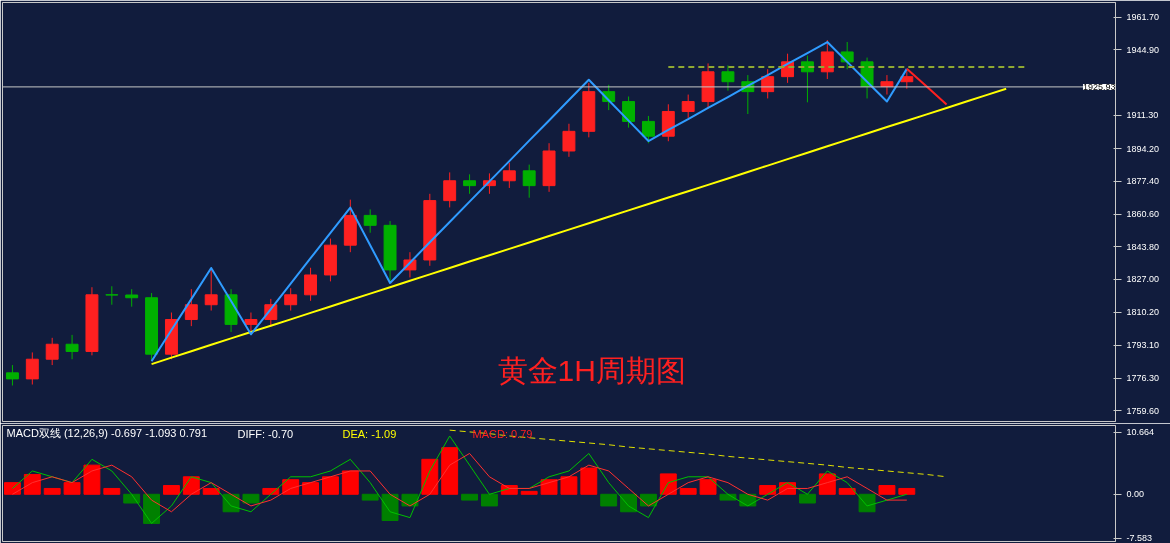  What do you see at coordinates (1143, 378) in the screenshot?
I see `y-tick-label: 1776.30` at bounding box center [1143, 378].